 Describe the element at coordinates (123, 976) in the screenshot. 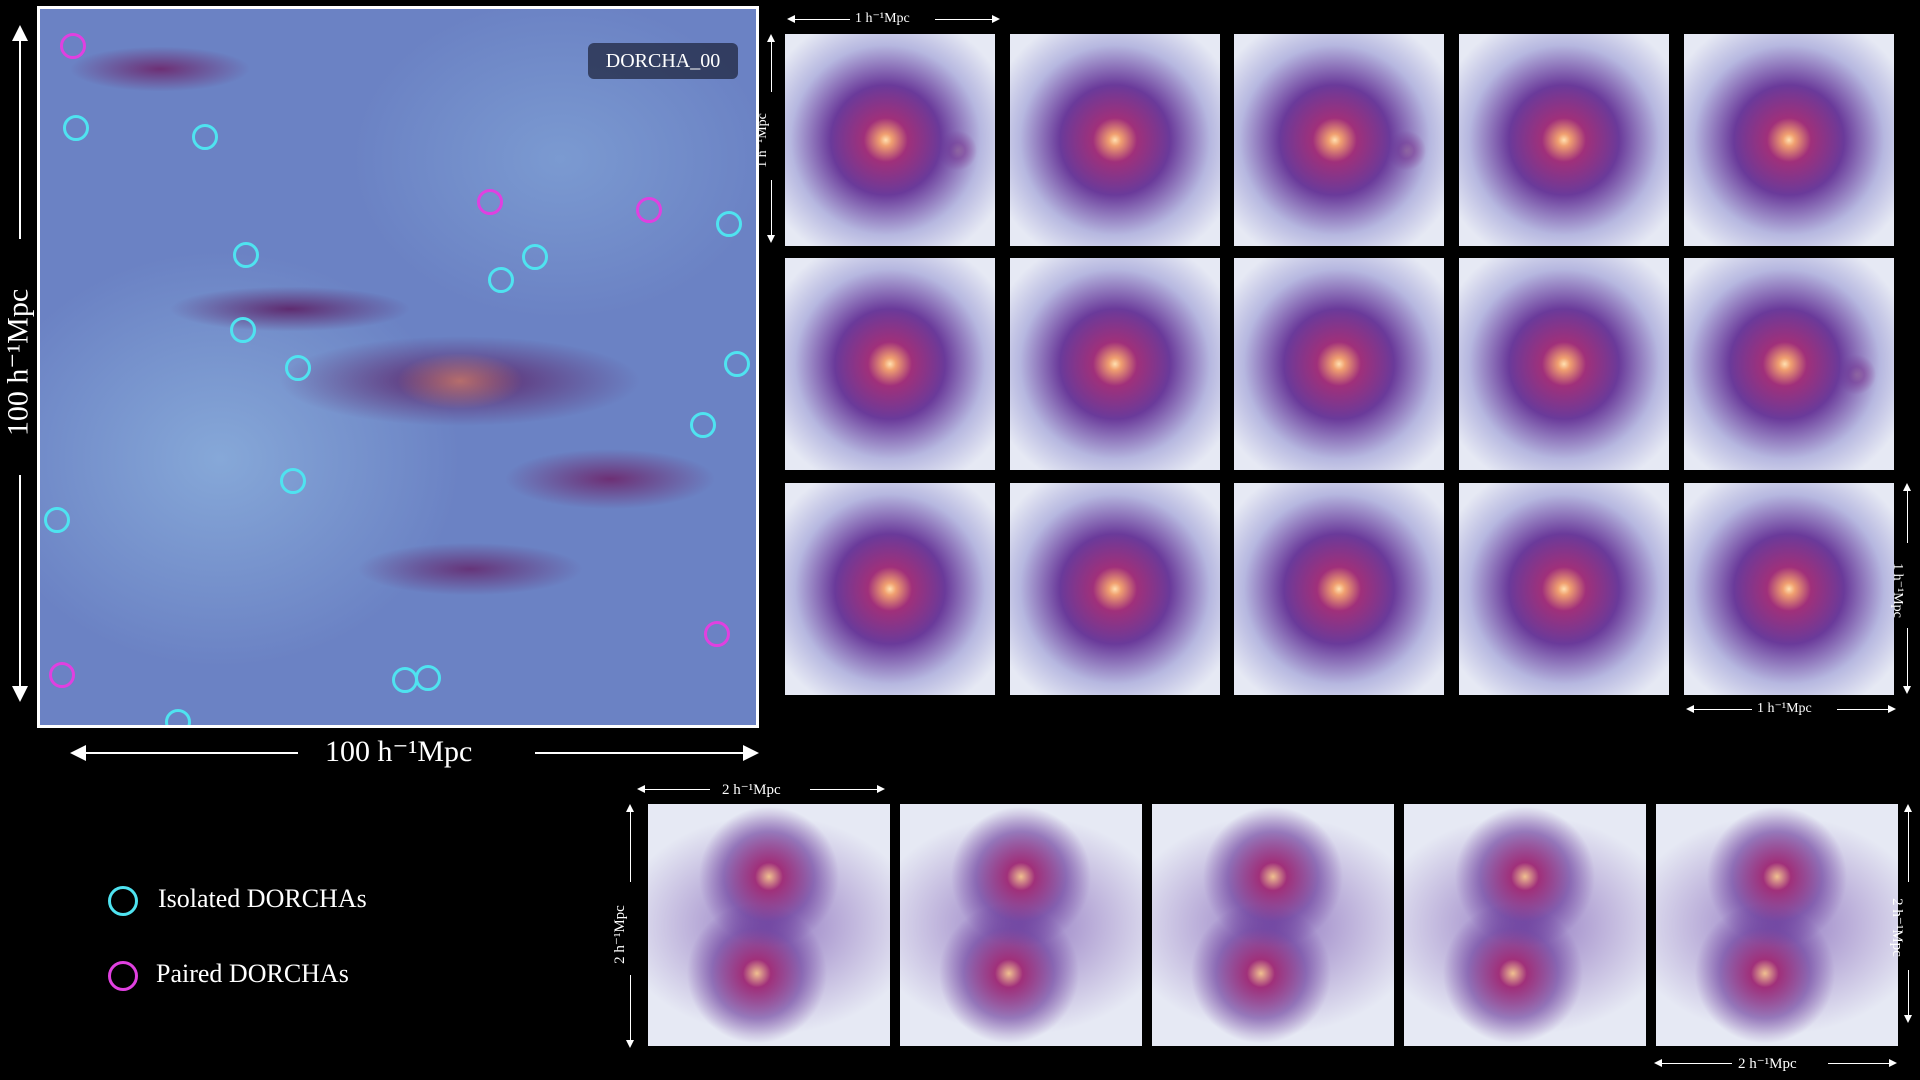

I see `paired-legend-icon` at that location.